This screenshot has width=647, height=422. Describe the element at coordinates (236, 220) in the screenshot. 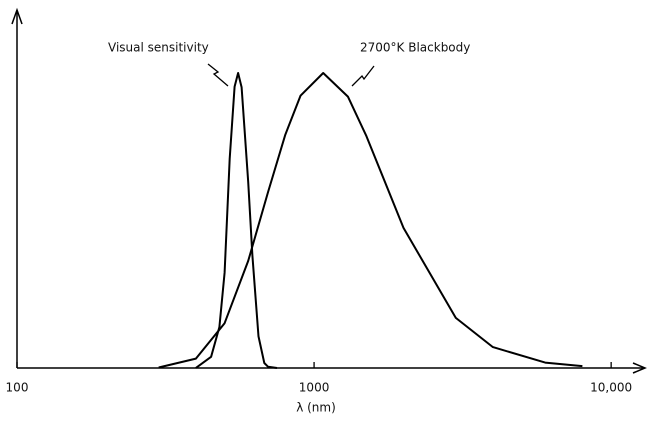

I see `curve` at that location.